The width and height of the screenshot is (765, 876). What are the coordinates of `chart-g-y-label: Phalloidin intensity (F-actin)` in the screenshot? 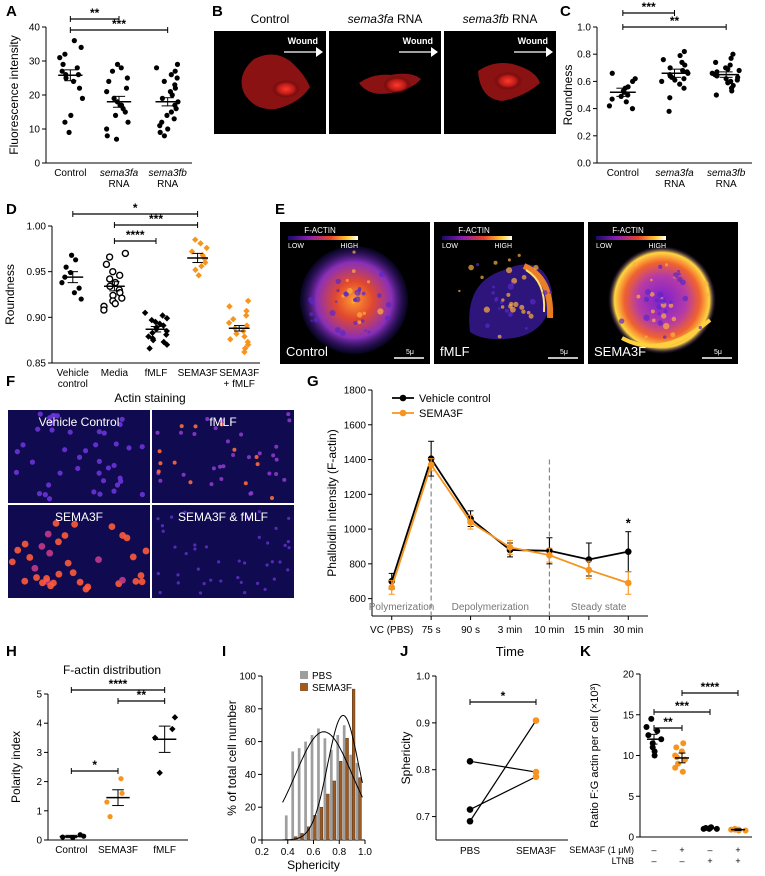 It's located at (332, 502).